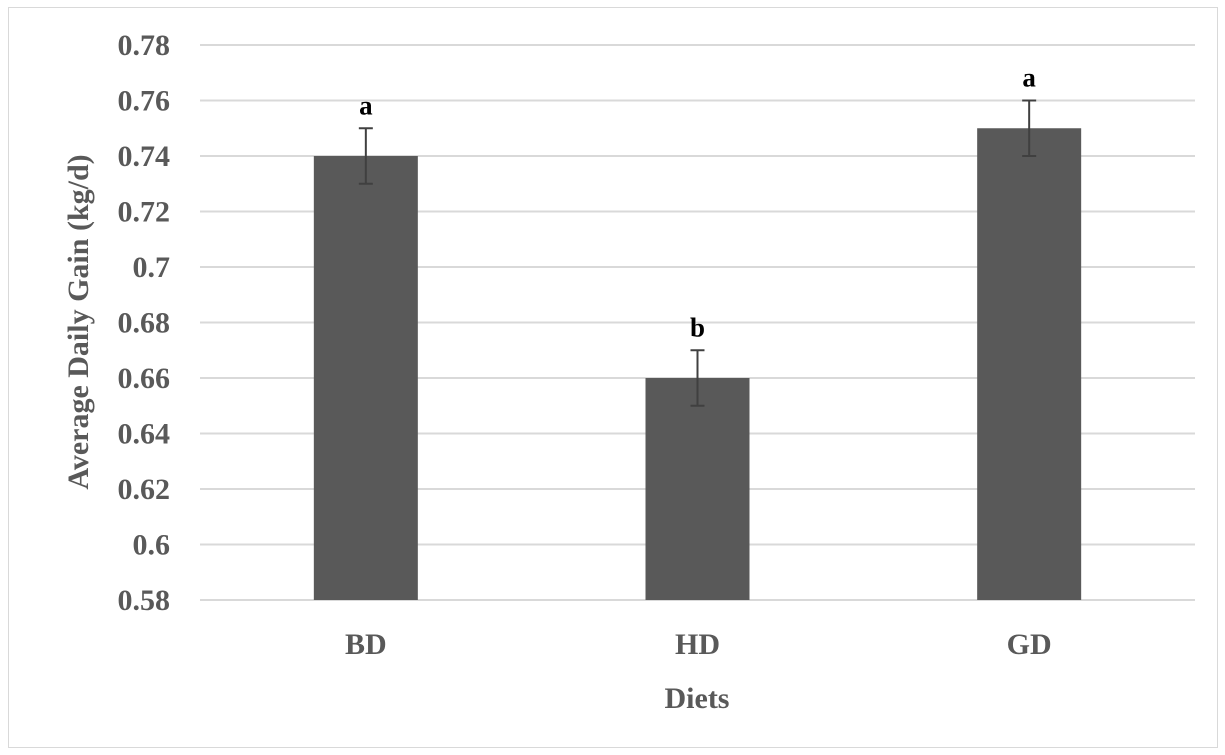  I want to click on y-axis-title: Average Daily Gain (kg/d), so click(78, 321).